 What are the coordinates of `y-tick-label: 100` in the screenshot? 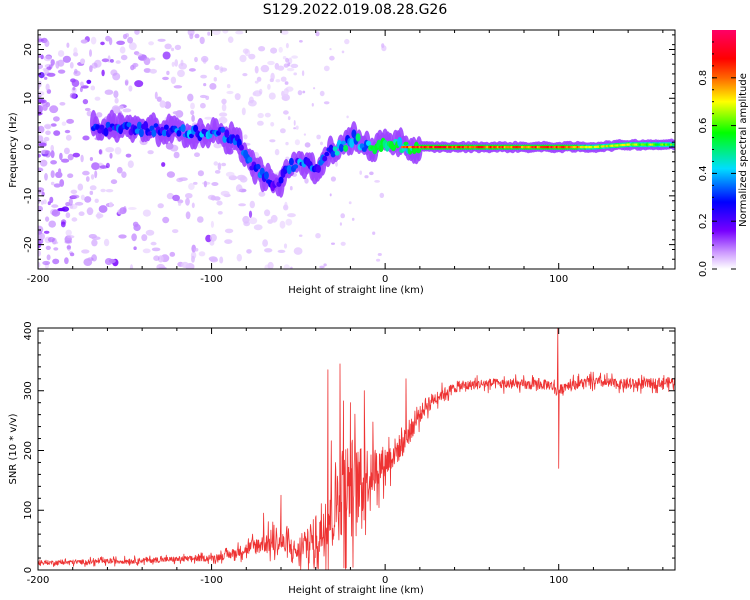 It's located at (28, 510).